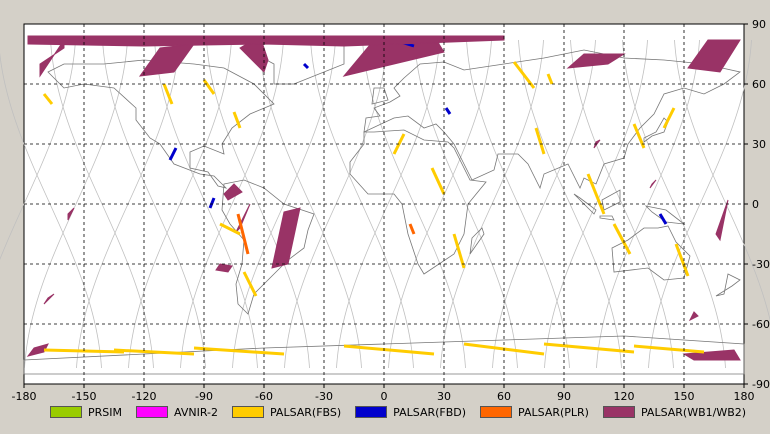  Describe the element at coordinates (86, 412) in the screenshot. I see `legend-item: PRSIM` at that location.